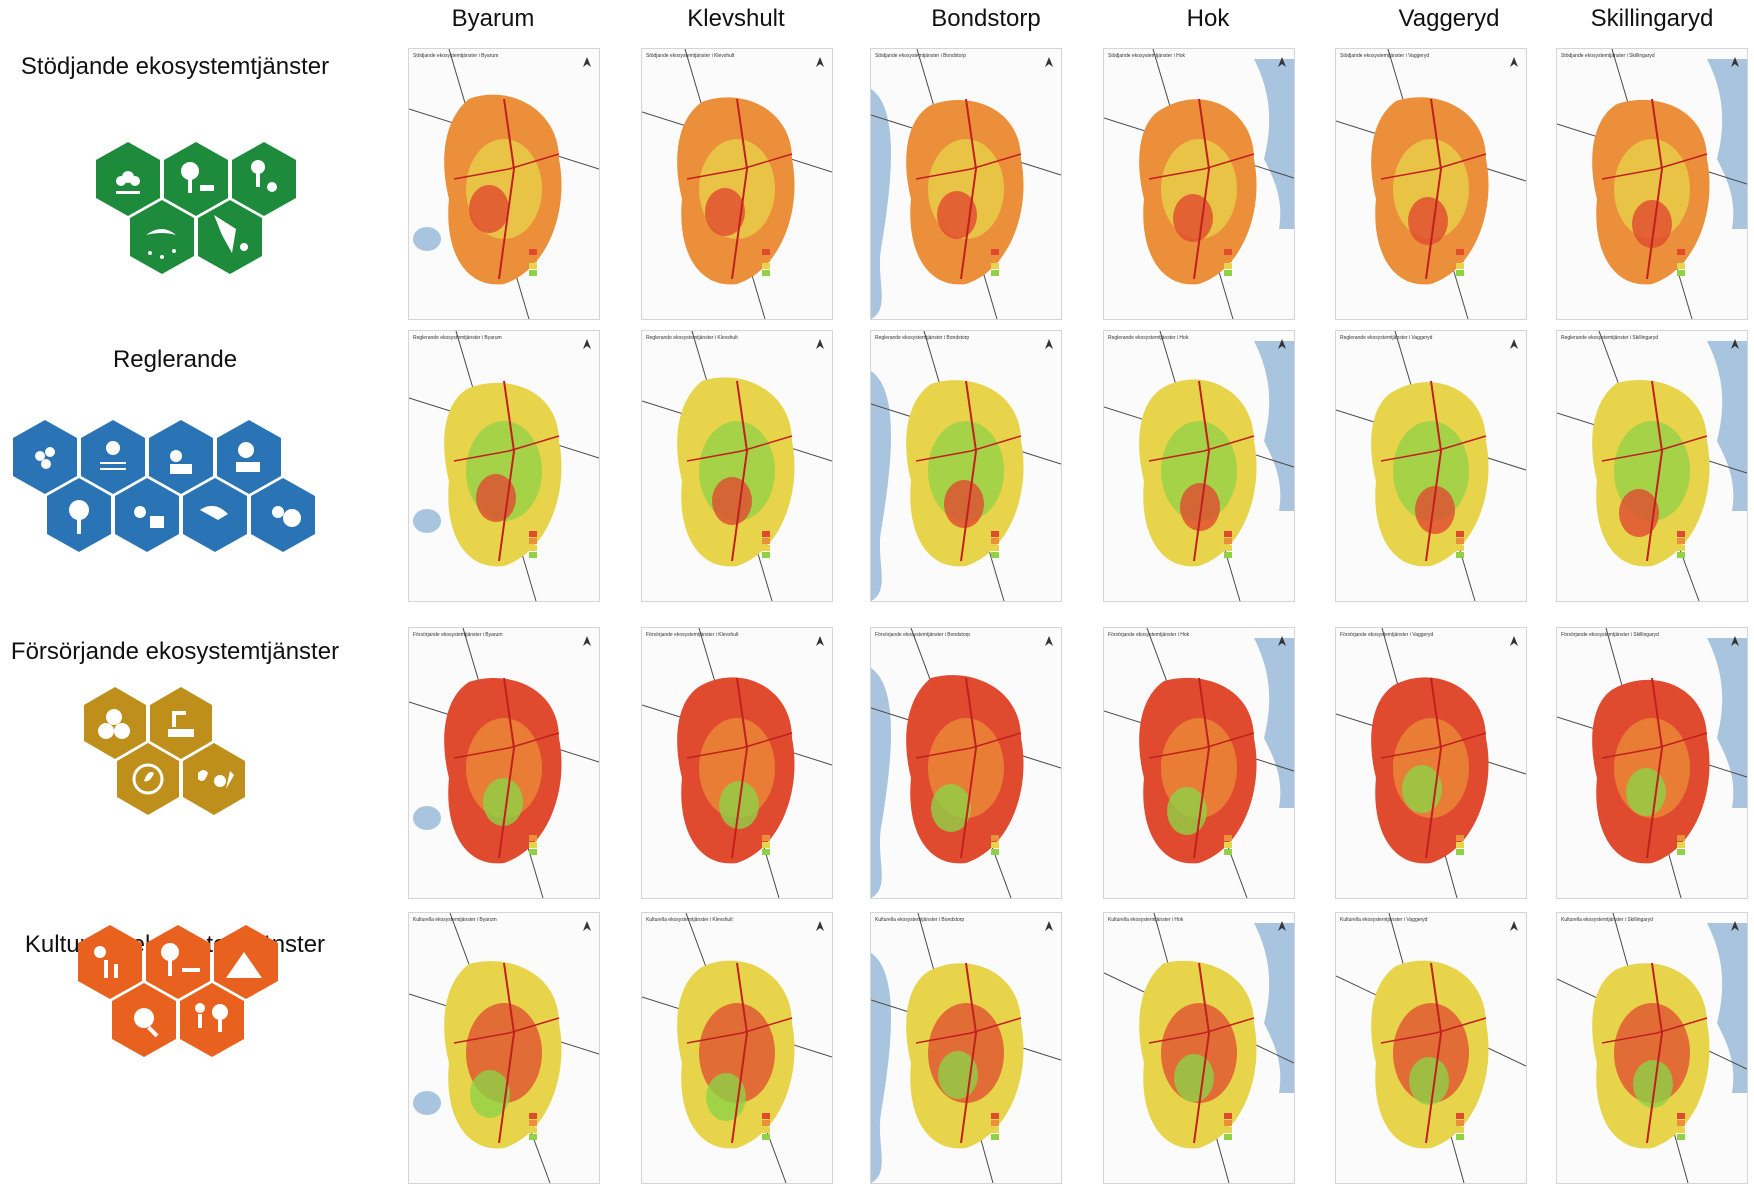 This screenshot has width=1754, height=1192. What do you see at coordinates (1431, 184) in the screenshot?
I see `map-canvas: Stödjande ekosystemtjänster i Vaggeryd` at bounding box center [1431, 184].